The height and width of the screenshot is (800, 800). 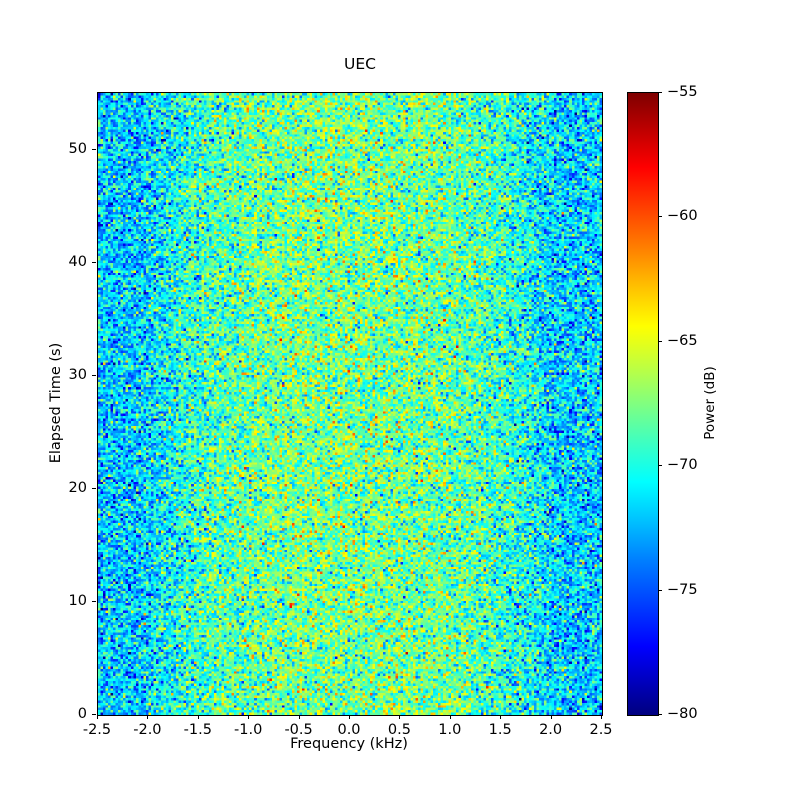 What do you see at coordinates (450, 730) in the screenshot?
I see `x-tick-label: 1.0` at bounding box center [450, 730].